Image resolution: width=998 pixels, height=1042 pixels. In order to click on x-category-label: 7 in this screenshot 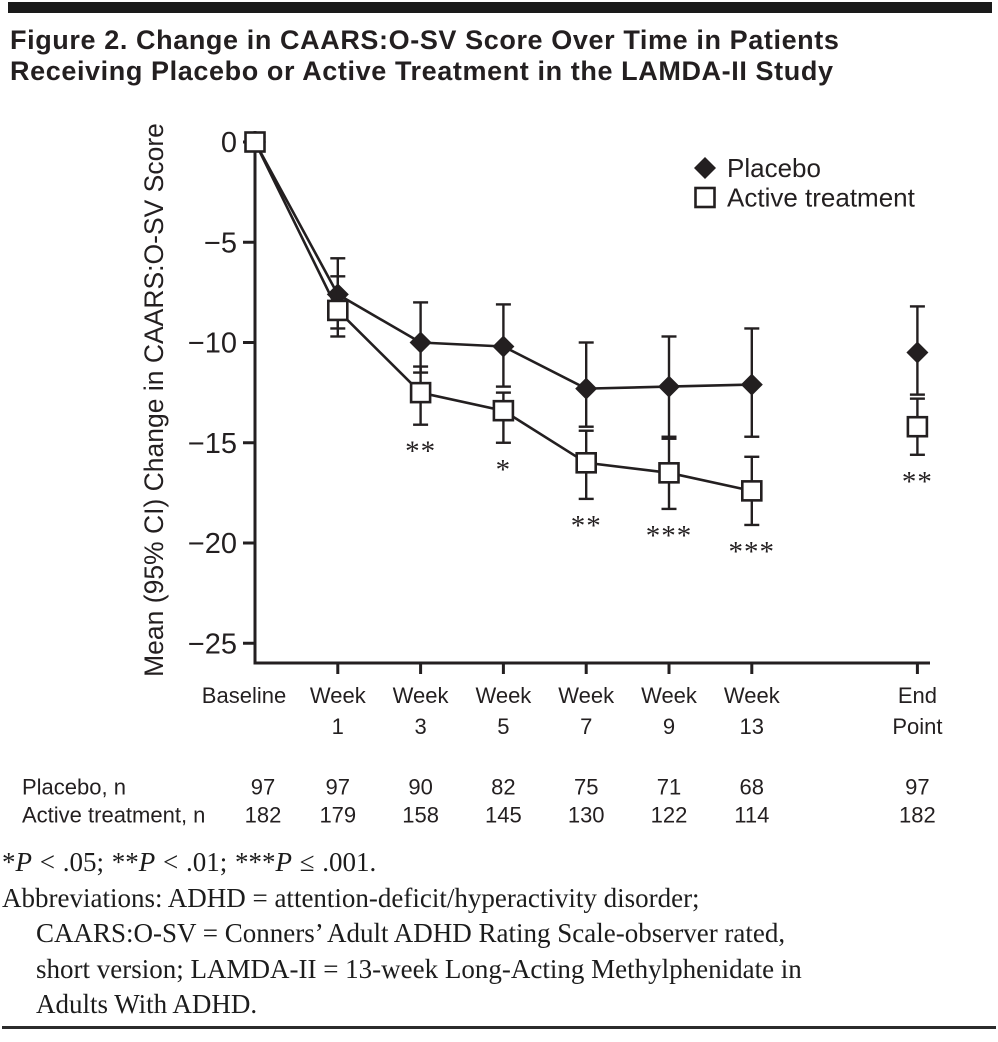, I will do `click(586, 726)`.